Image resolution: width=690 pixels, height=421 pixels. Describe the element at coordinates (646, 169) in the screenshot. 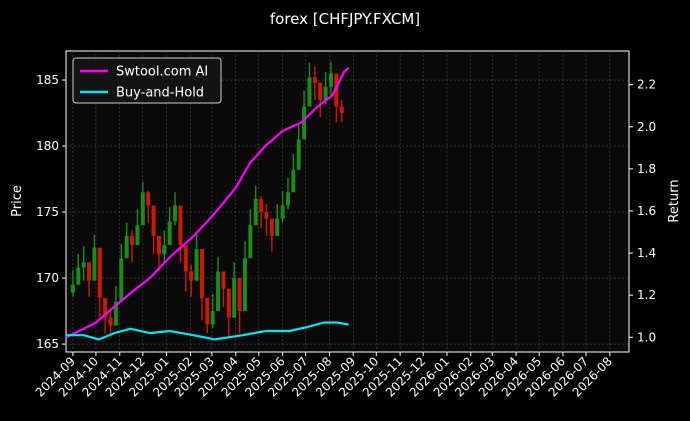

I see `y-right-tick-label: 1.8` at that location.